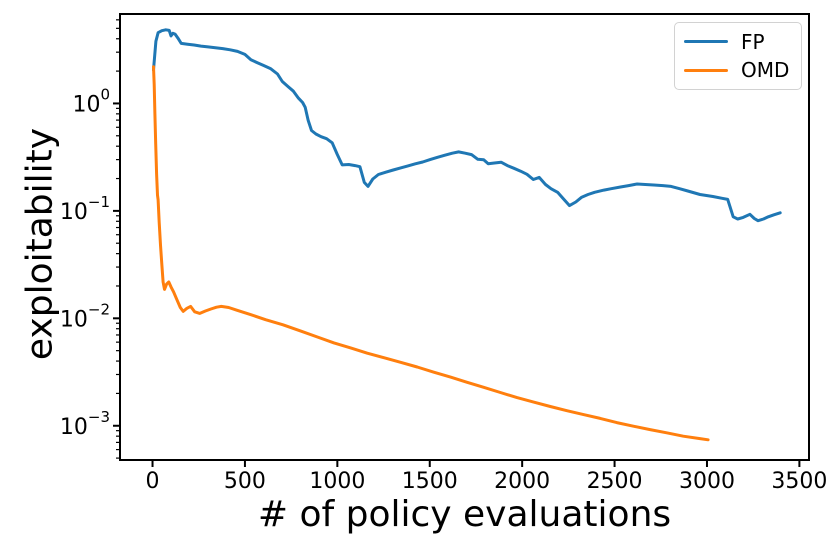 The image size is (831, 554). I want to click on y-tick-label: 10⁻³, so click(85, 424).